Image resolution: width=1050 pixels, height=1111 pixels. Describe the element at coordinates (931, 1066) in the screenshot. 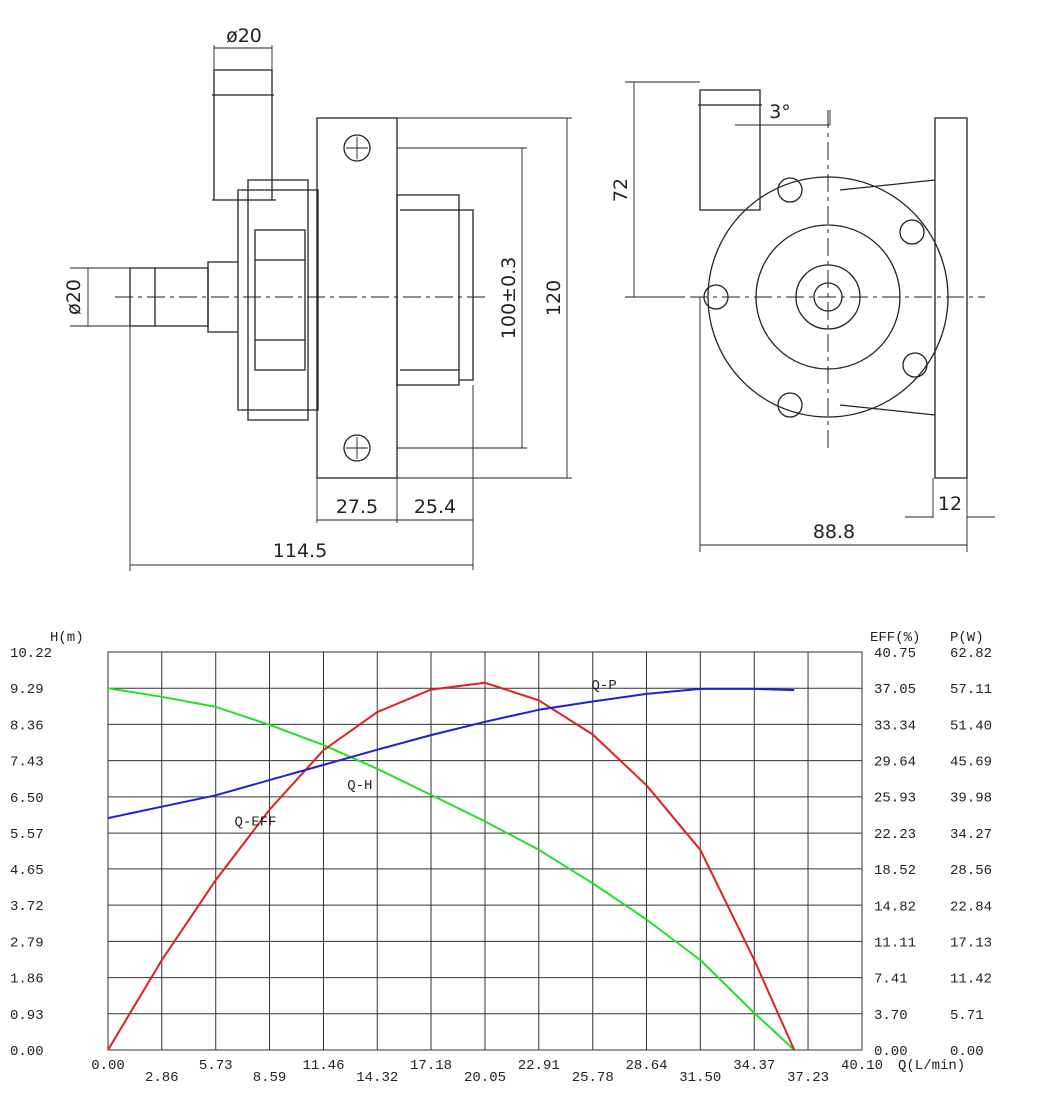

I see `x-axis-label: Q(L/min)` at that location.